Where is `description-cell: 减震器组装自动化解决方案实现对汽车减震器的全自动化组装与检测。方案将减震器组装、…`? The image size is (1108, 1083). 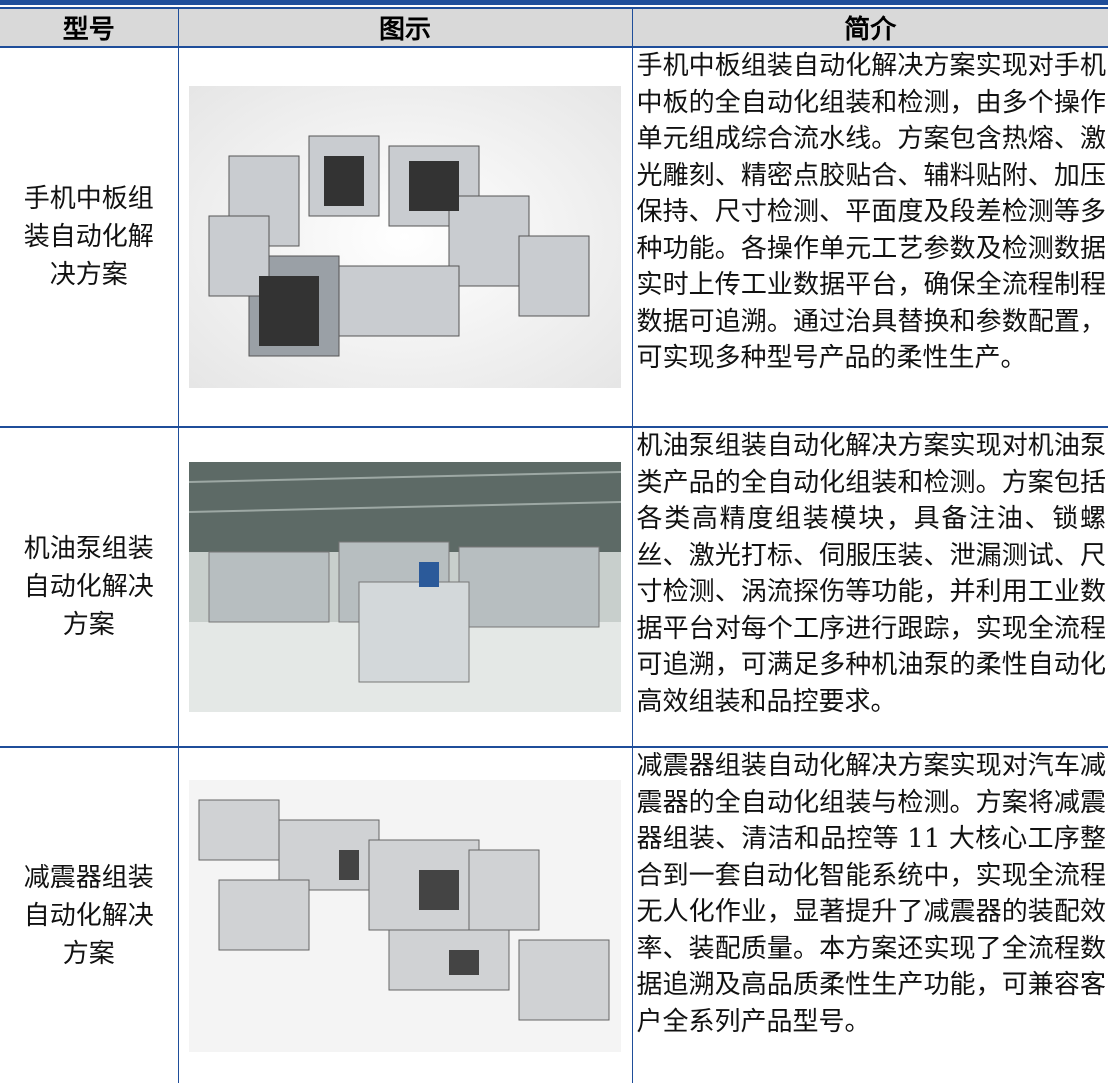 description-cell: 减震器组装自动化解决方案实现对汽车减震器的全自动化组装与检测。方案将减震器组装、… is located at coordinates (869, 915).